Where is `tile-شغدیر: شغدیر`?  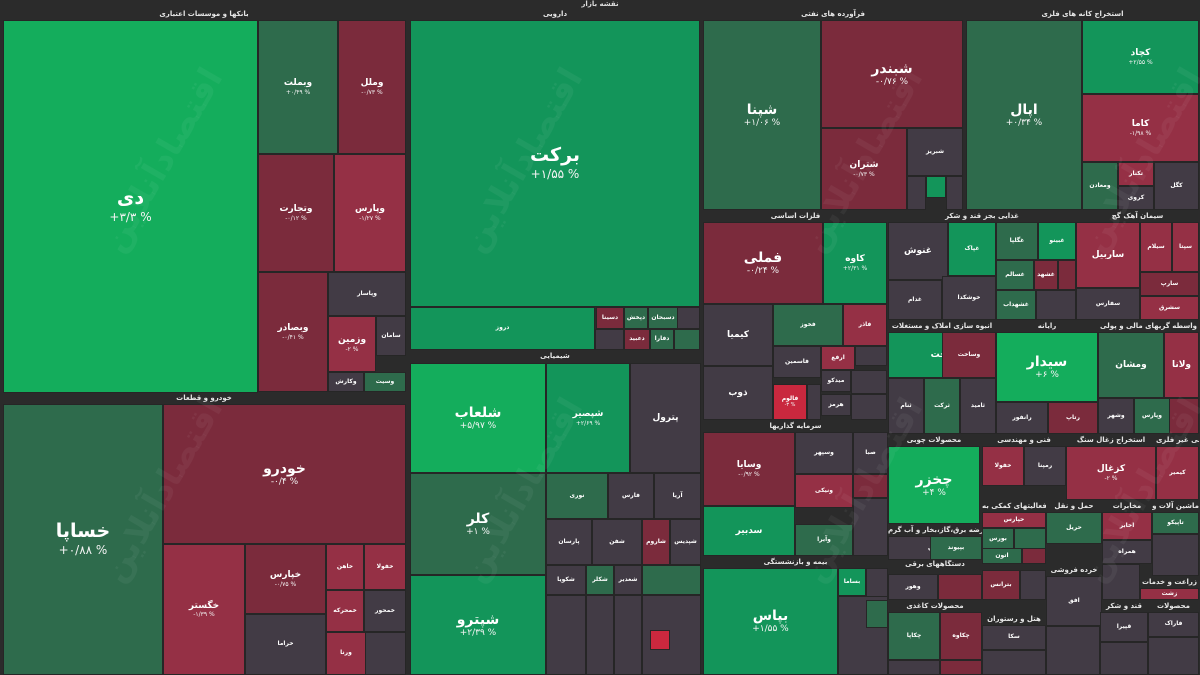
tile-شغدیر: شغدیر is located at coordinates (628, 580).